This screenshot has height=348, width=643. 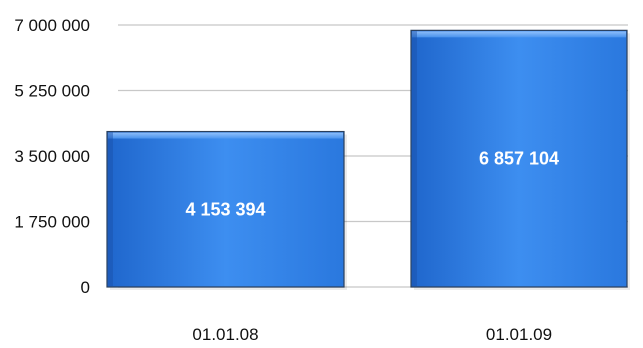 I want to click on y-tick-label: 7 000 000, so click(x=52, y=25).